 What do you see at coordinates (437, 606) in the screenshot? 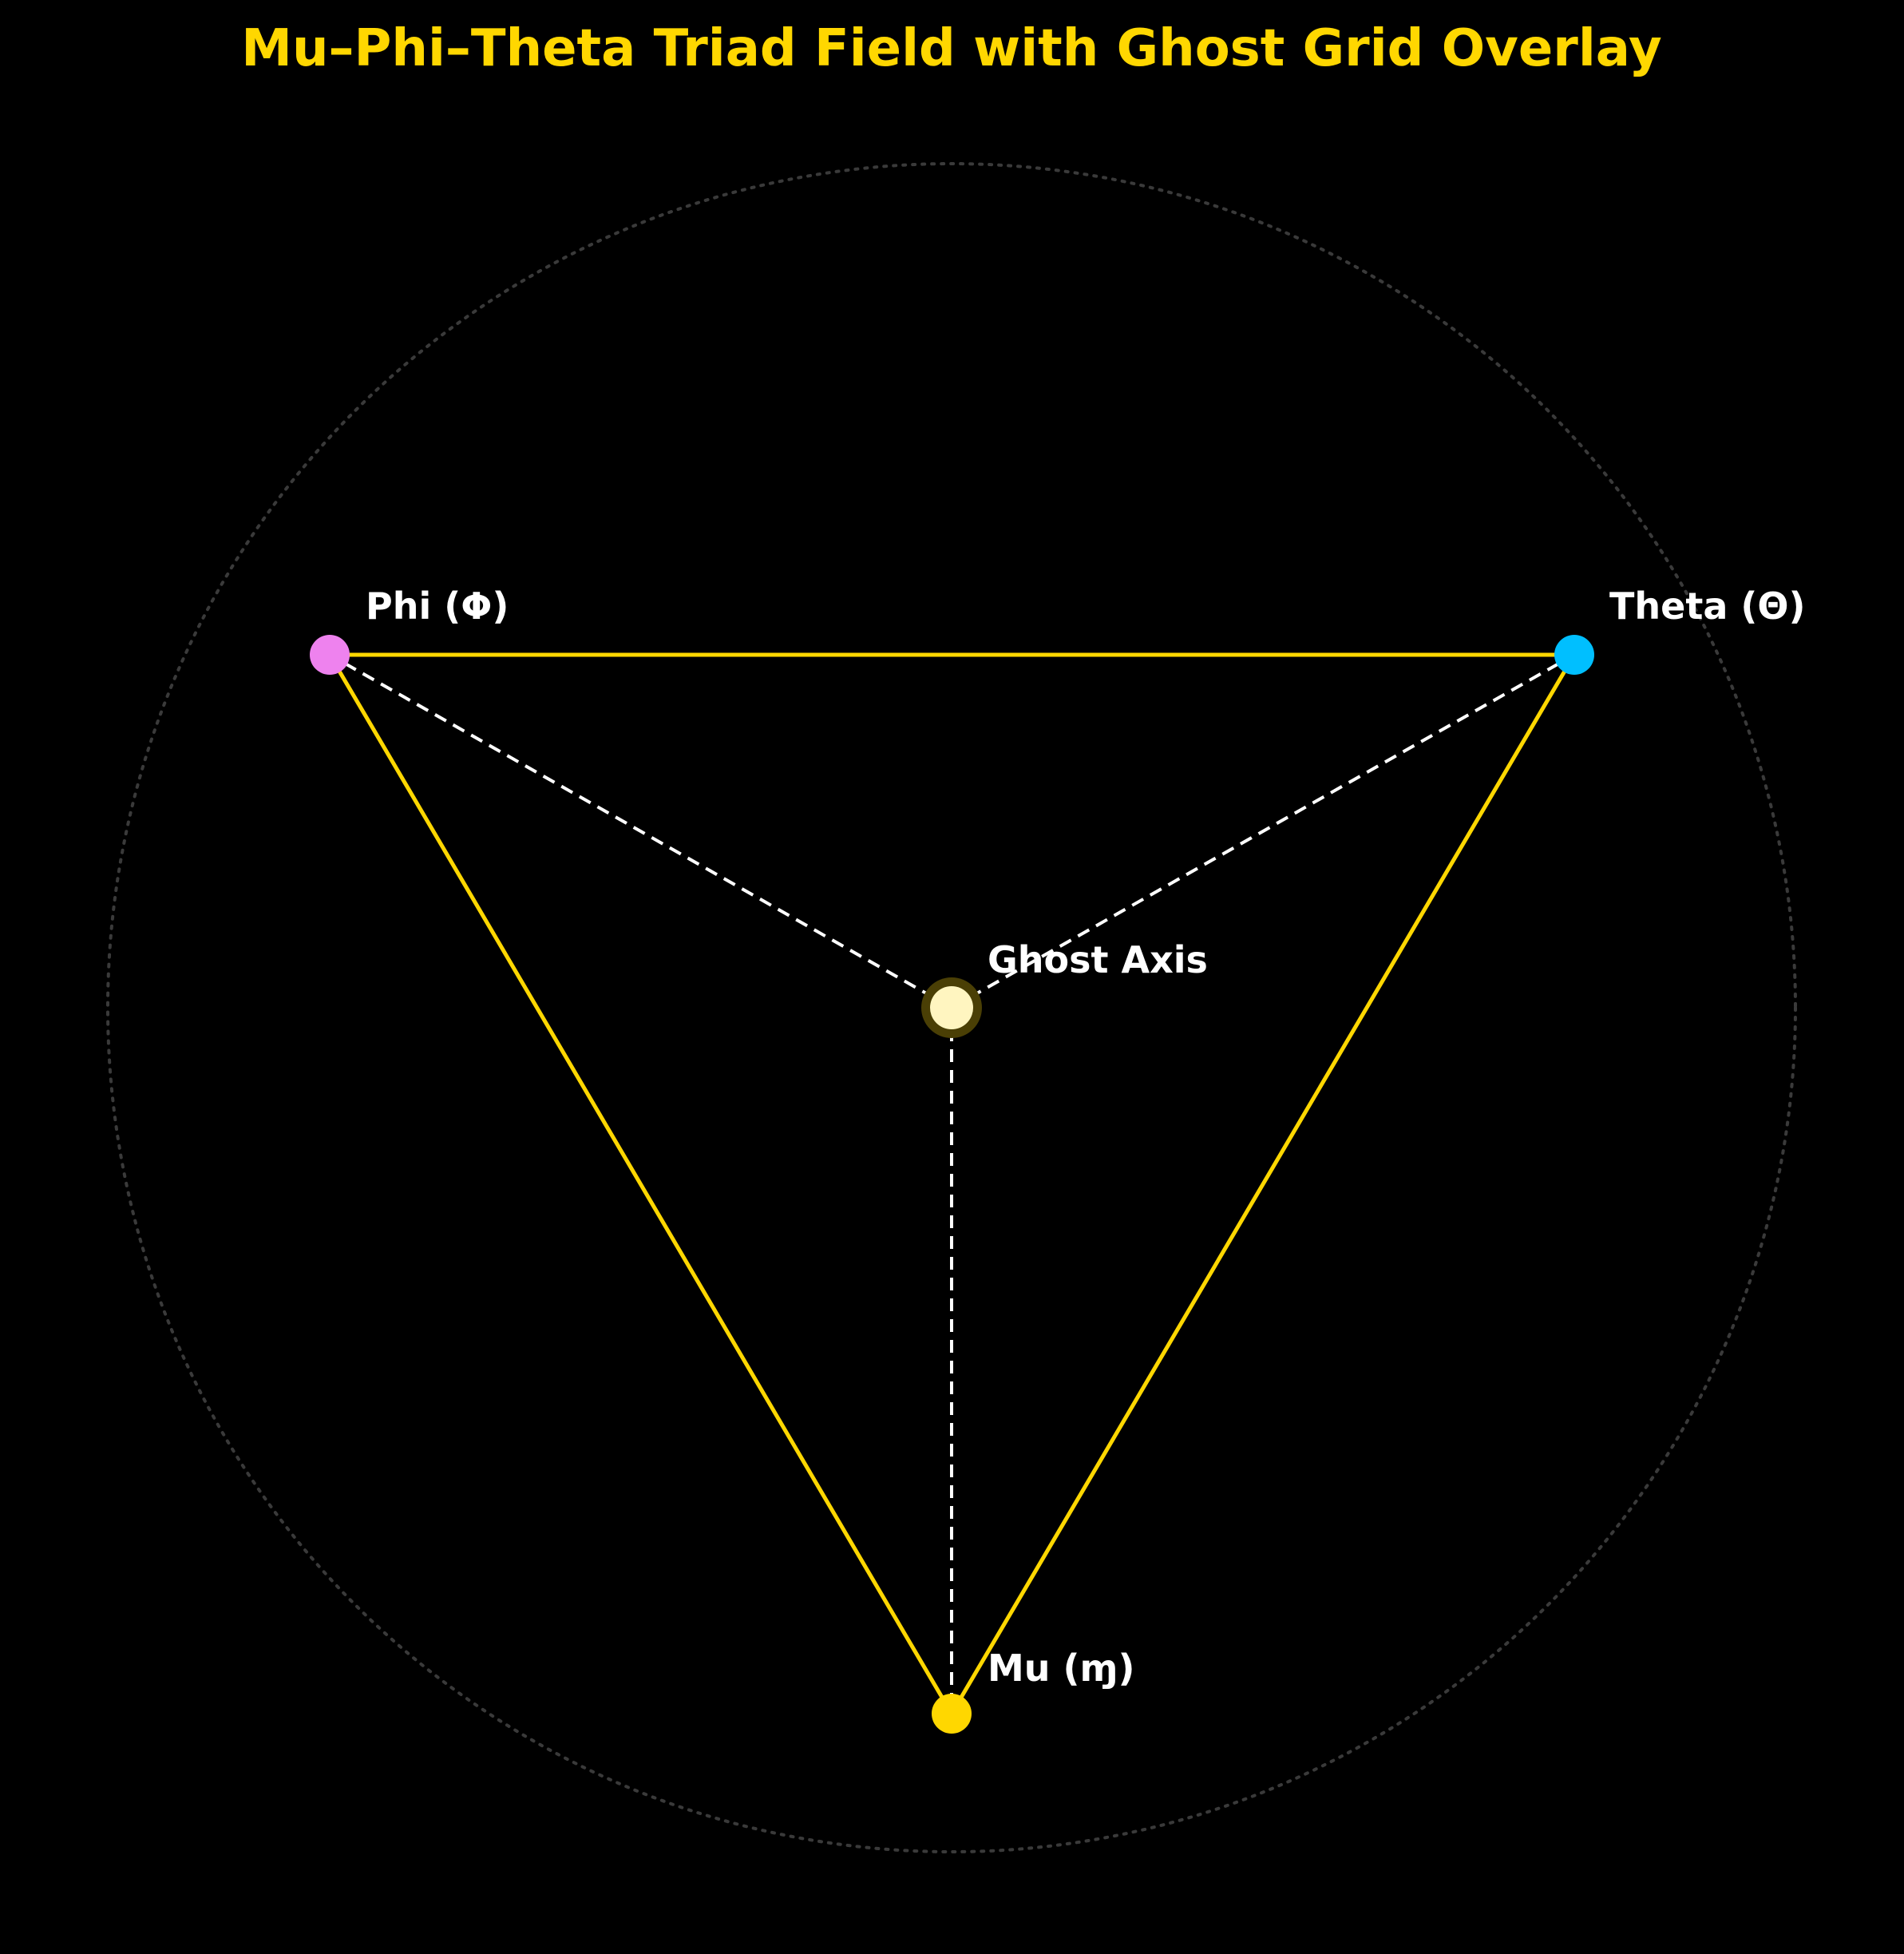
I see `phi-label: Phi (Φ)` at bounding box center [437, 606].